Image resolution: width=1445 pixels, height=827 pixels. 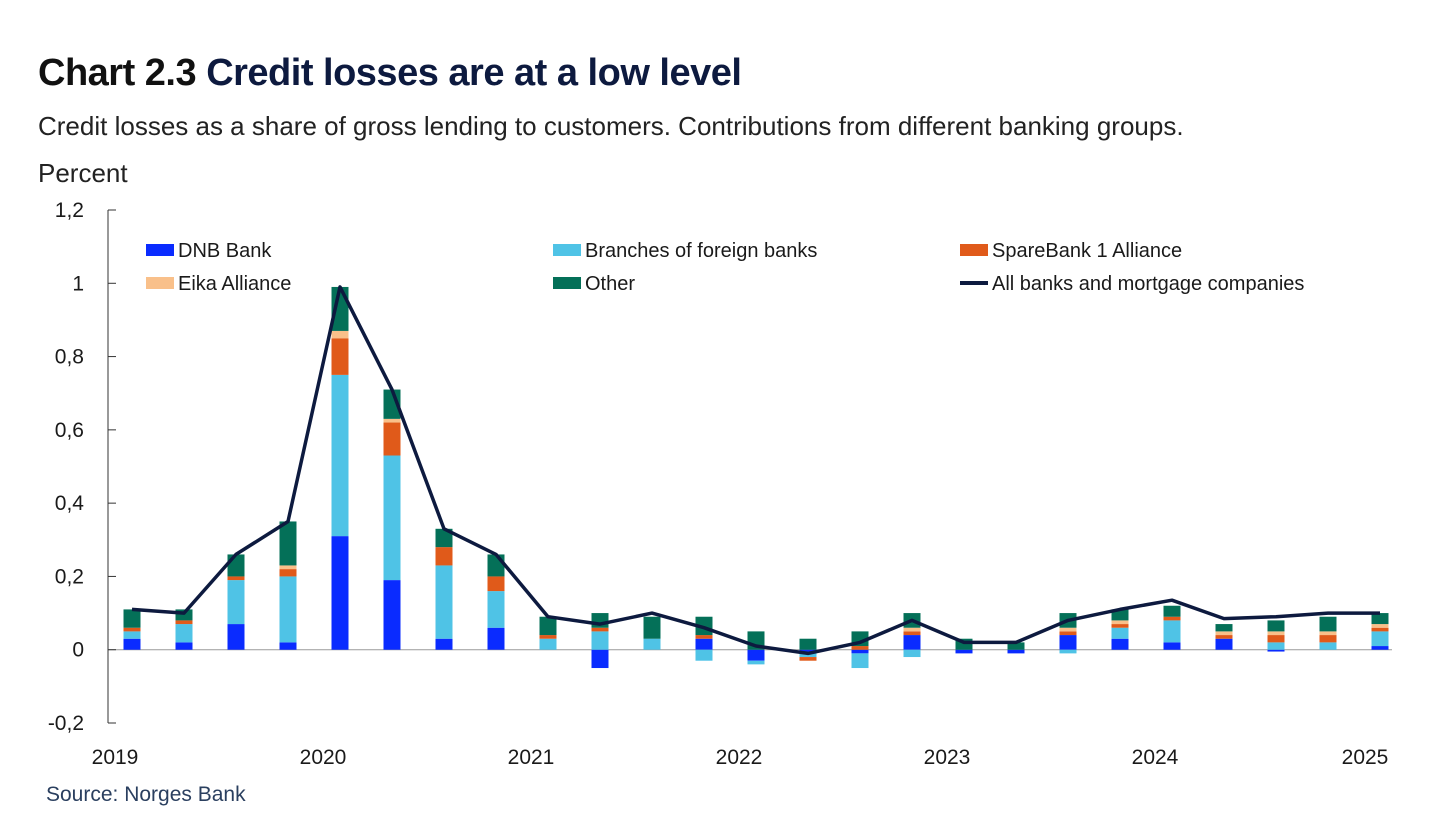 I want to click on x-tick-label: 2022, so click(x=739, y=757).